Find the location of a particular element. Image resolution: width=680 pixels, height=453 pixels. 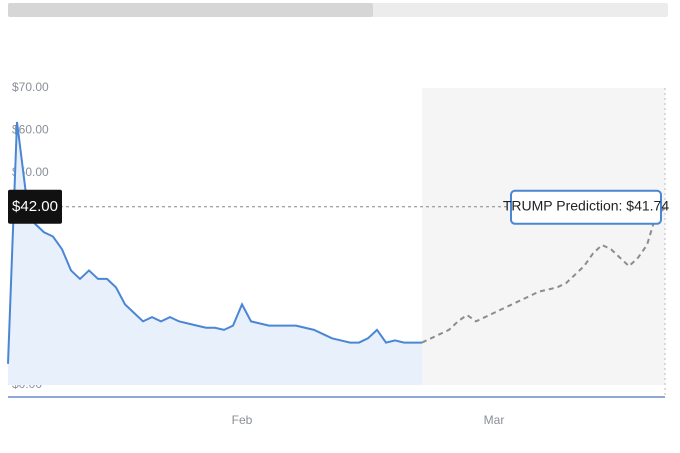

x-tick-label: Mar is located at coordinates (494, 420).